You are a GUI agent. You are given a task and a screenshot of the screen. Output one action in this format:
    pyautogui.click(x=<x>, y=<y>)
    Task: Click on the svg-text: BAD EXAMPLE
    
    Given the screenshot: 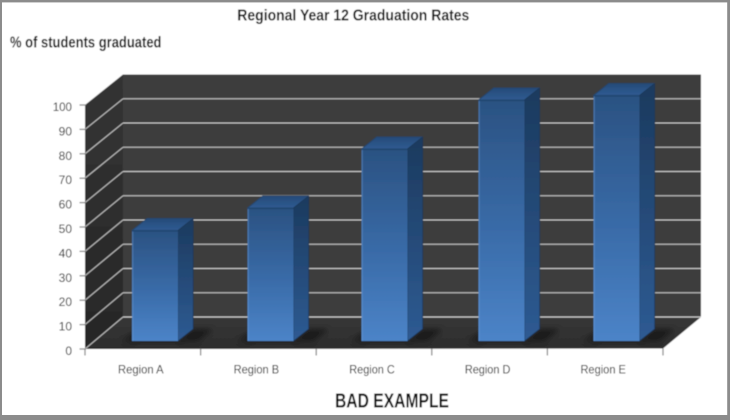 What is the action you would take?
    pyautogui.click(x=392, y=401)
    